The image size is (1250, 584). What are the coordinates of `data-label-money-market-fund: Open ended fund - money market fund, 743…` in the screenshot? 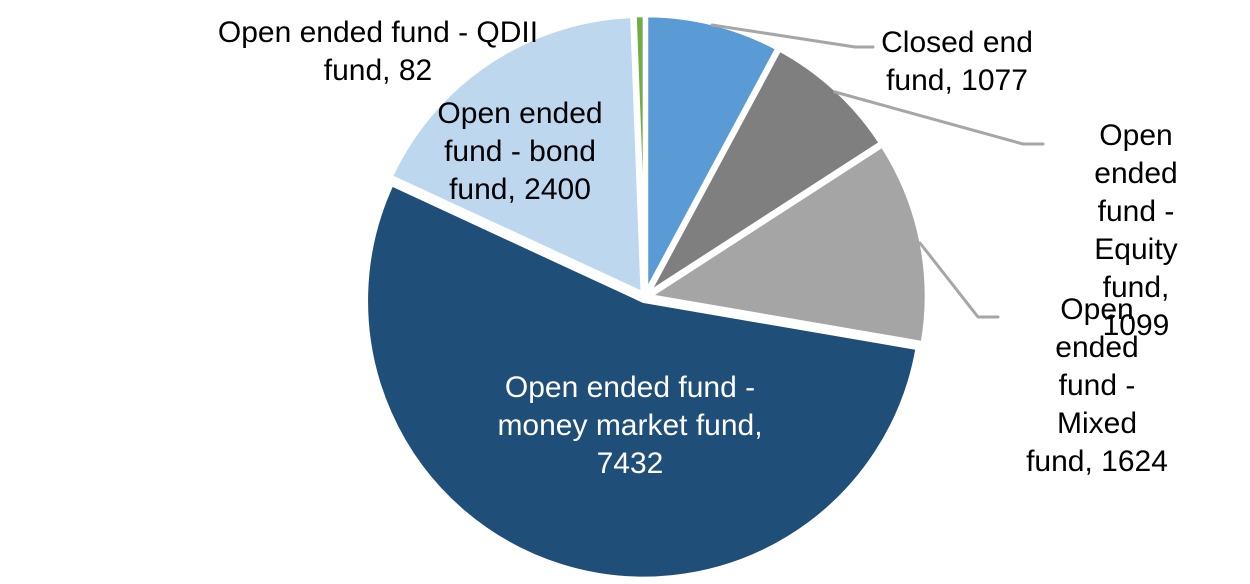 It's located at (630, 425).